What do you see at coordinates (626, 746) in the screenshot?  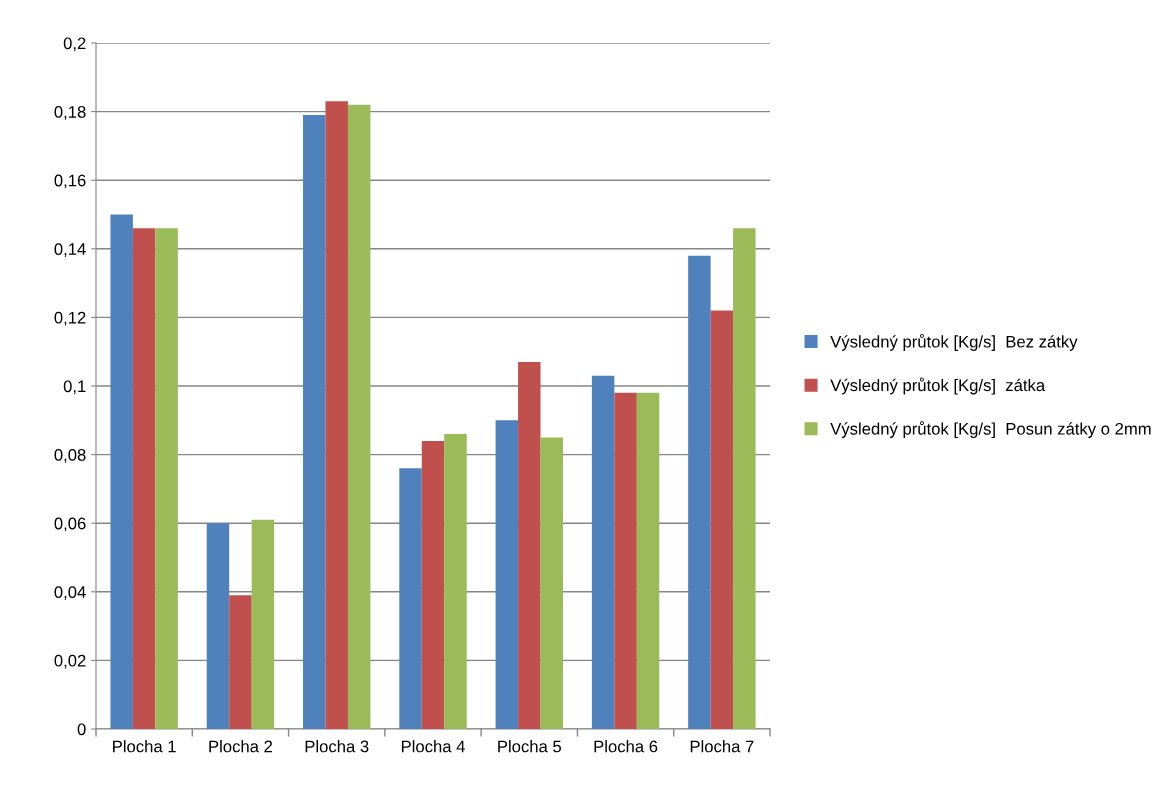 I see `x-tick-label: Plocha 6` at bounding box center [626, 746].